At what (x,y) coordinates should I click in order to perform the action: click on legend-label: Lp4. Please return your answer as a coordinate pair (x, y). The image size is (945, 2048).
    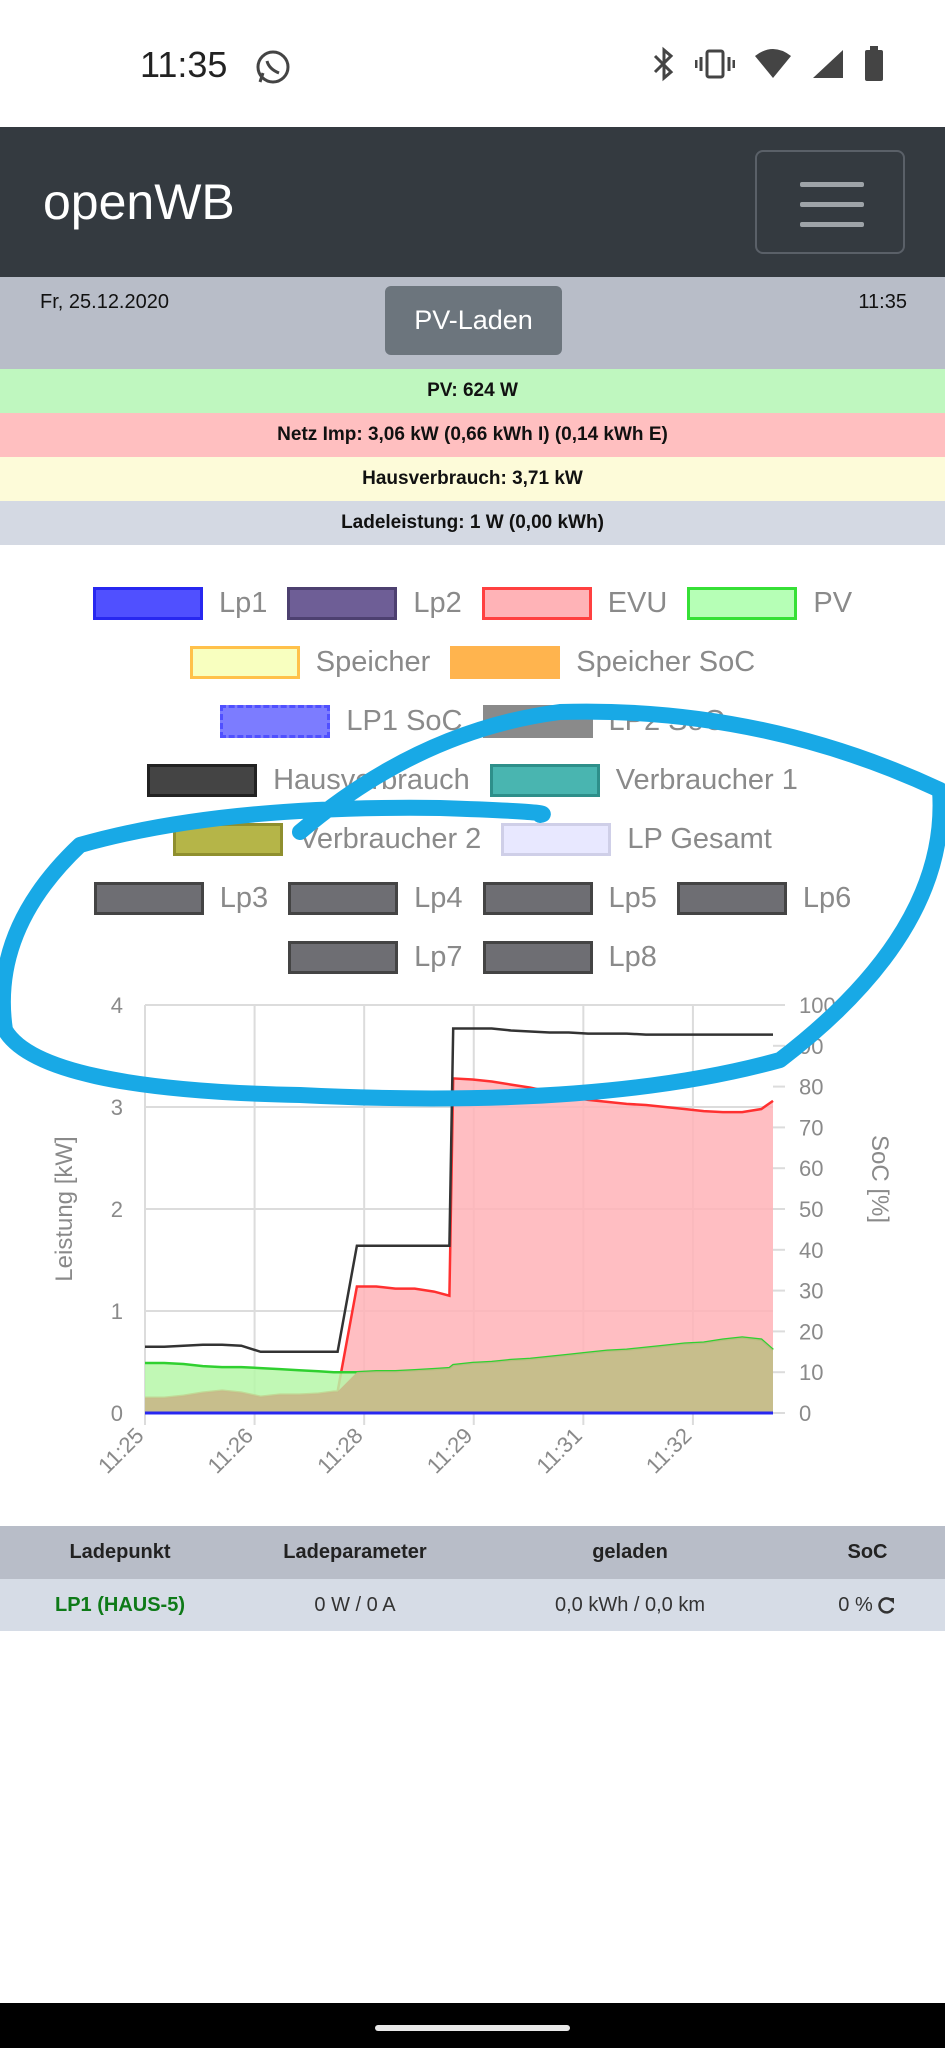
    Looking at the image, I should click on (438, 898).